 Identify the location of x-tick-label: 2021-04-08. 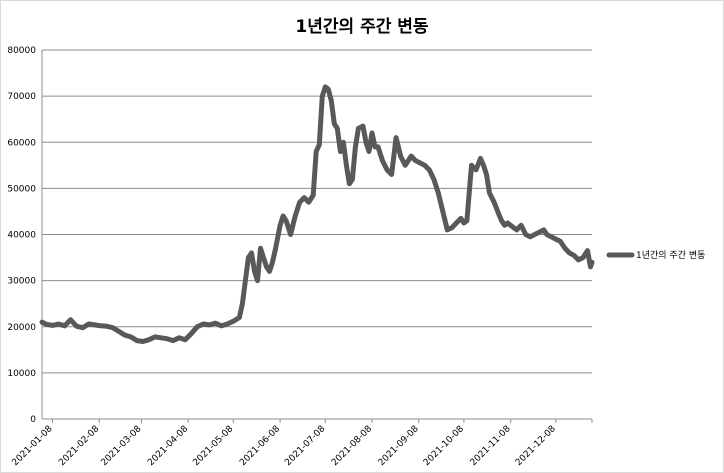
(168, 446).